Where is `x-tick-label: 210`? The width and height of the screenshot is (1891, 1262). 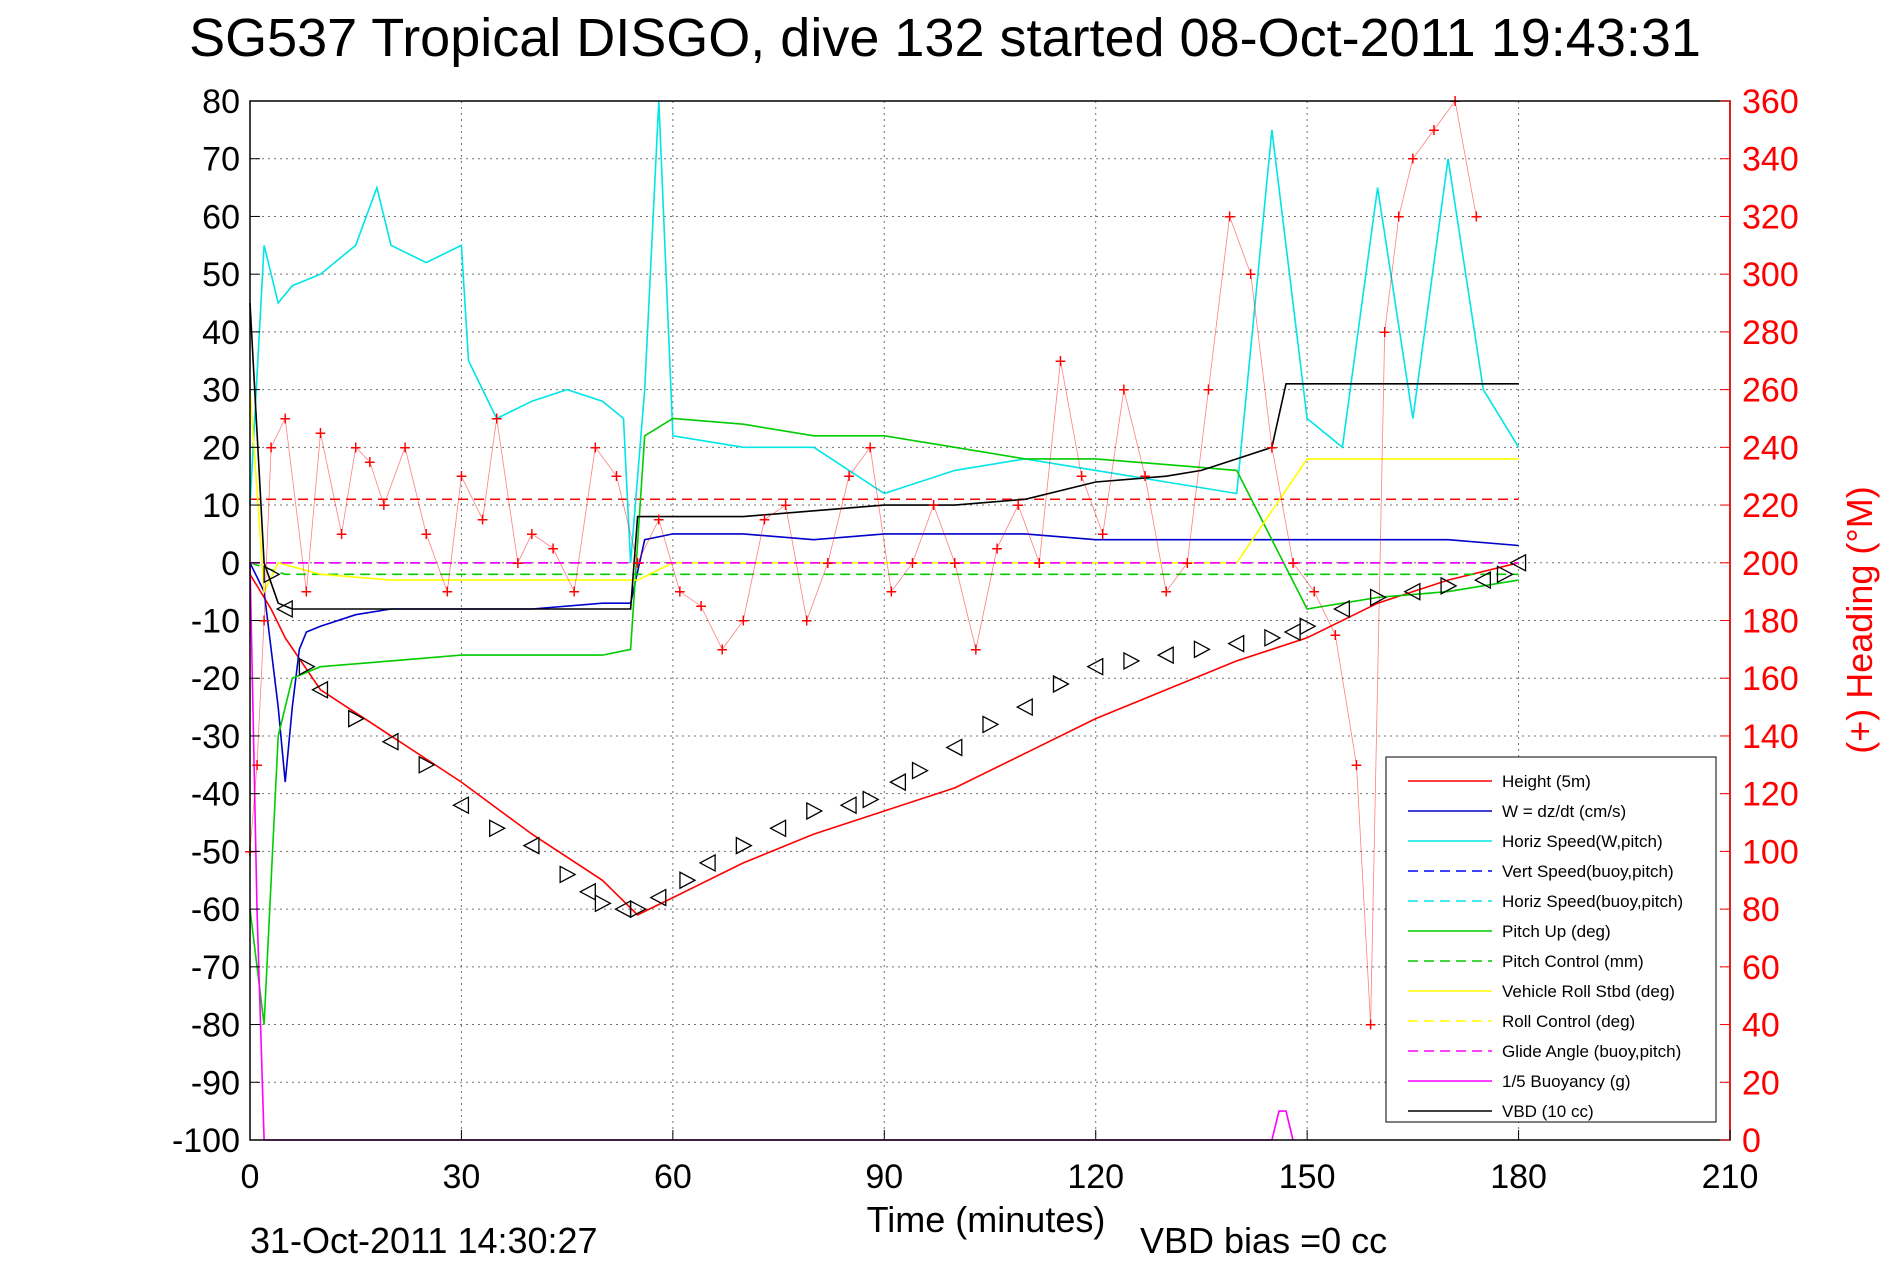
x-tick-label: 210 is located at coordinates (1730, 1177).